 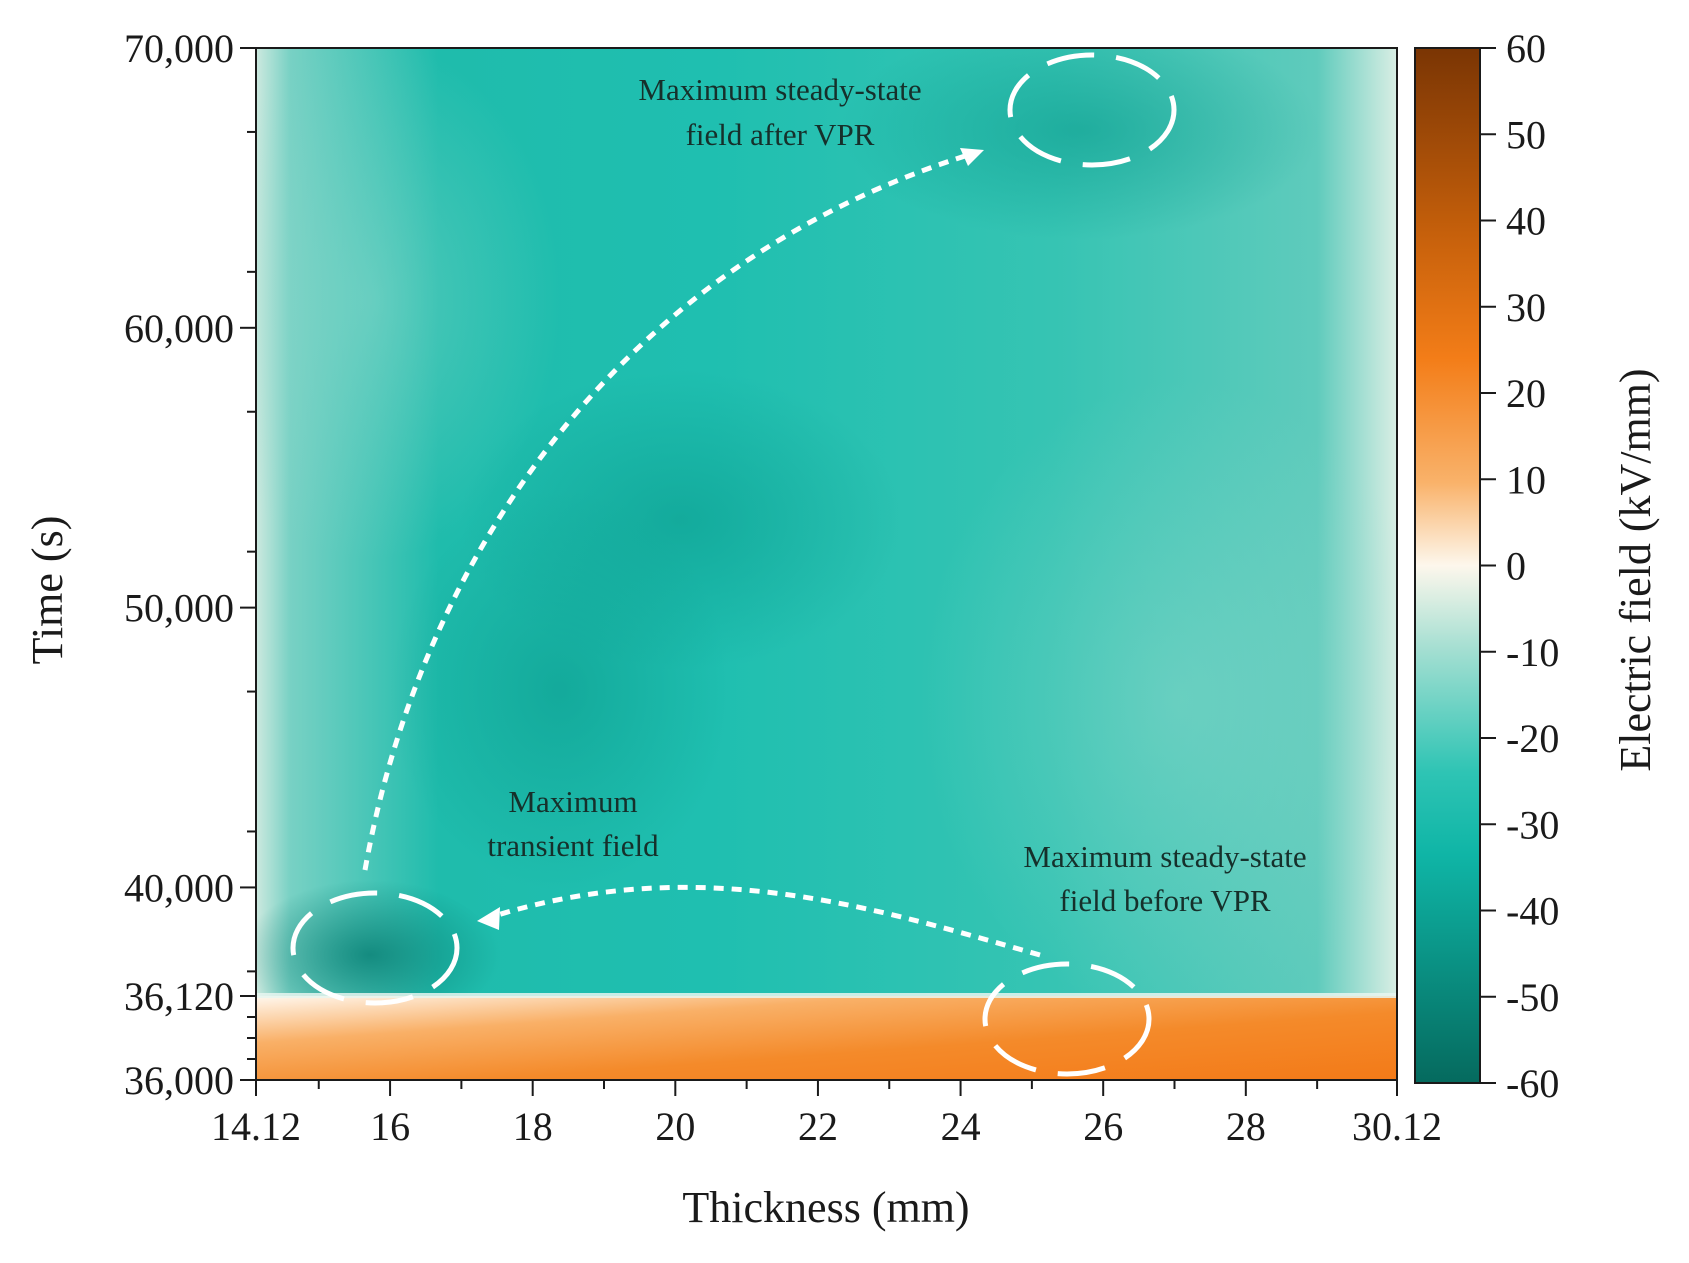 I want to click on colorbar-tick-label: 30, so click(x=1526, y=307).